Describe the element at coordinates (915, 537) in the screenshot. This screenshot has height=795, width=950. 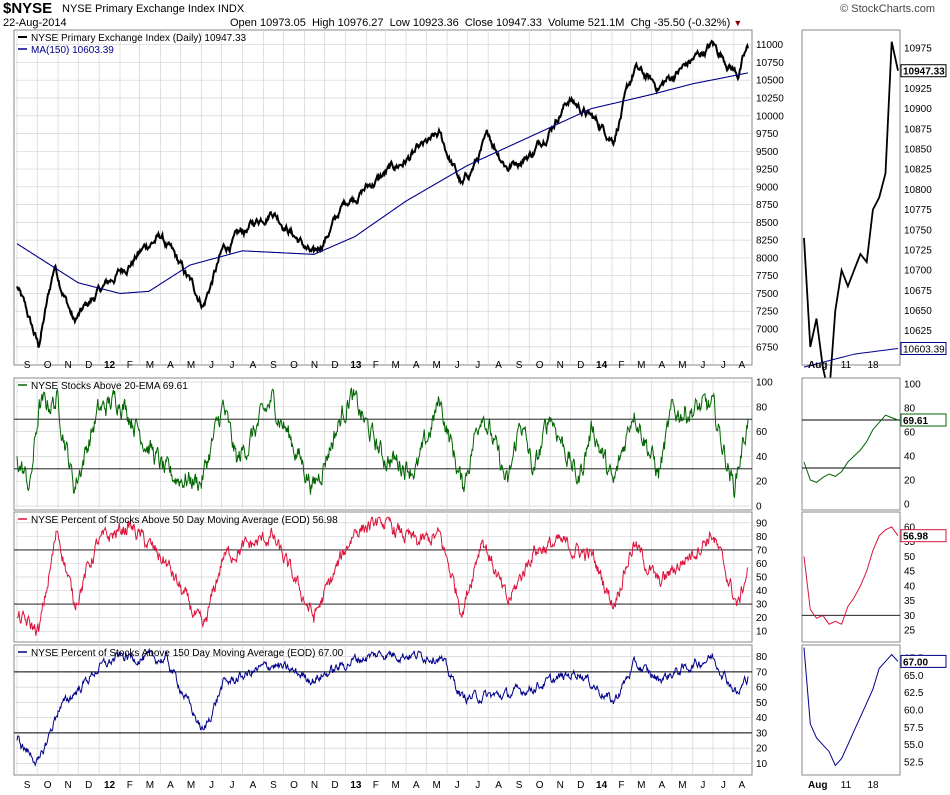
I see `last-value-label: 56.98` at that location.